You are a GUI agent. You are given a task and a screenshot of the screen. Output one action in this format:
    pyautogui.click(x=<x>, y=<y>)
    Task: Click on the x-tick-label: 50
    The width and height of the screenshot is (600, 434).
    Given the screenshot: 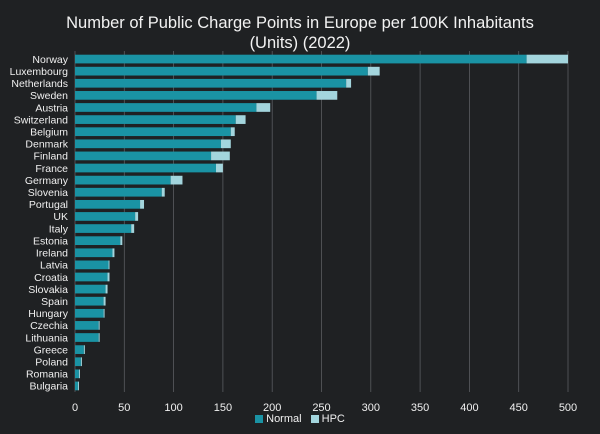 What is the action you would take?
    pyautogui.click(x=124, y=408)
    